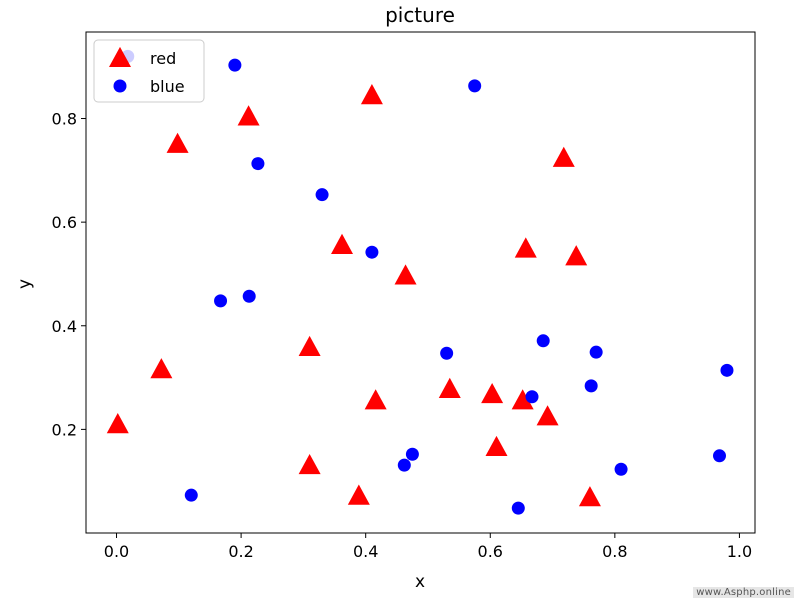  What do you see at coordinates (739, 551) in the screenshot?
I see `x-tick-label: 1.0` at bounding box center [739, 551].